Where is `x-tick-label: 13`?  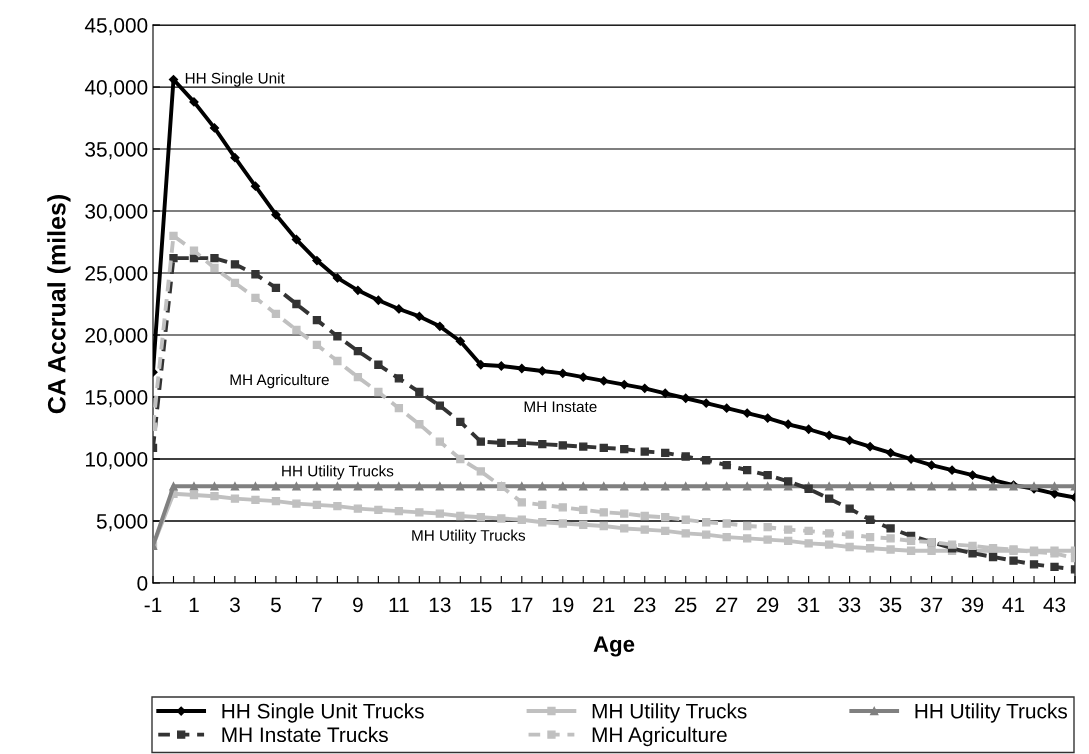
x-tick-label: 13 is located at coordinates (440, 605).